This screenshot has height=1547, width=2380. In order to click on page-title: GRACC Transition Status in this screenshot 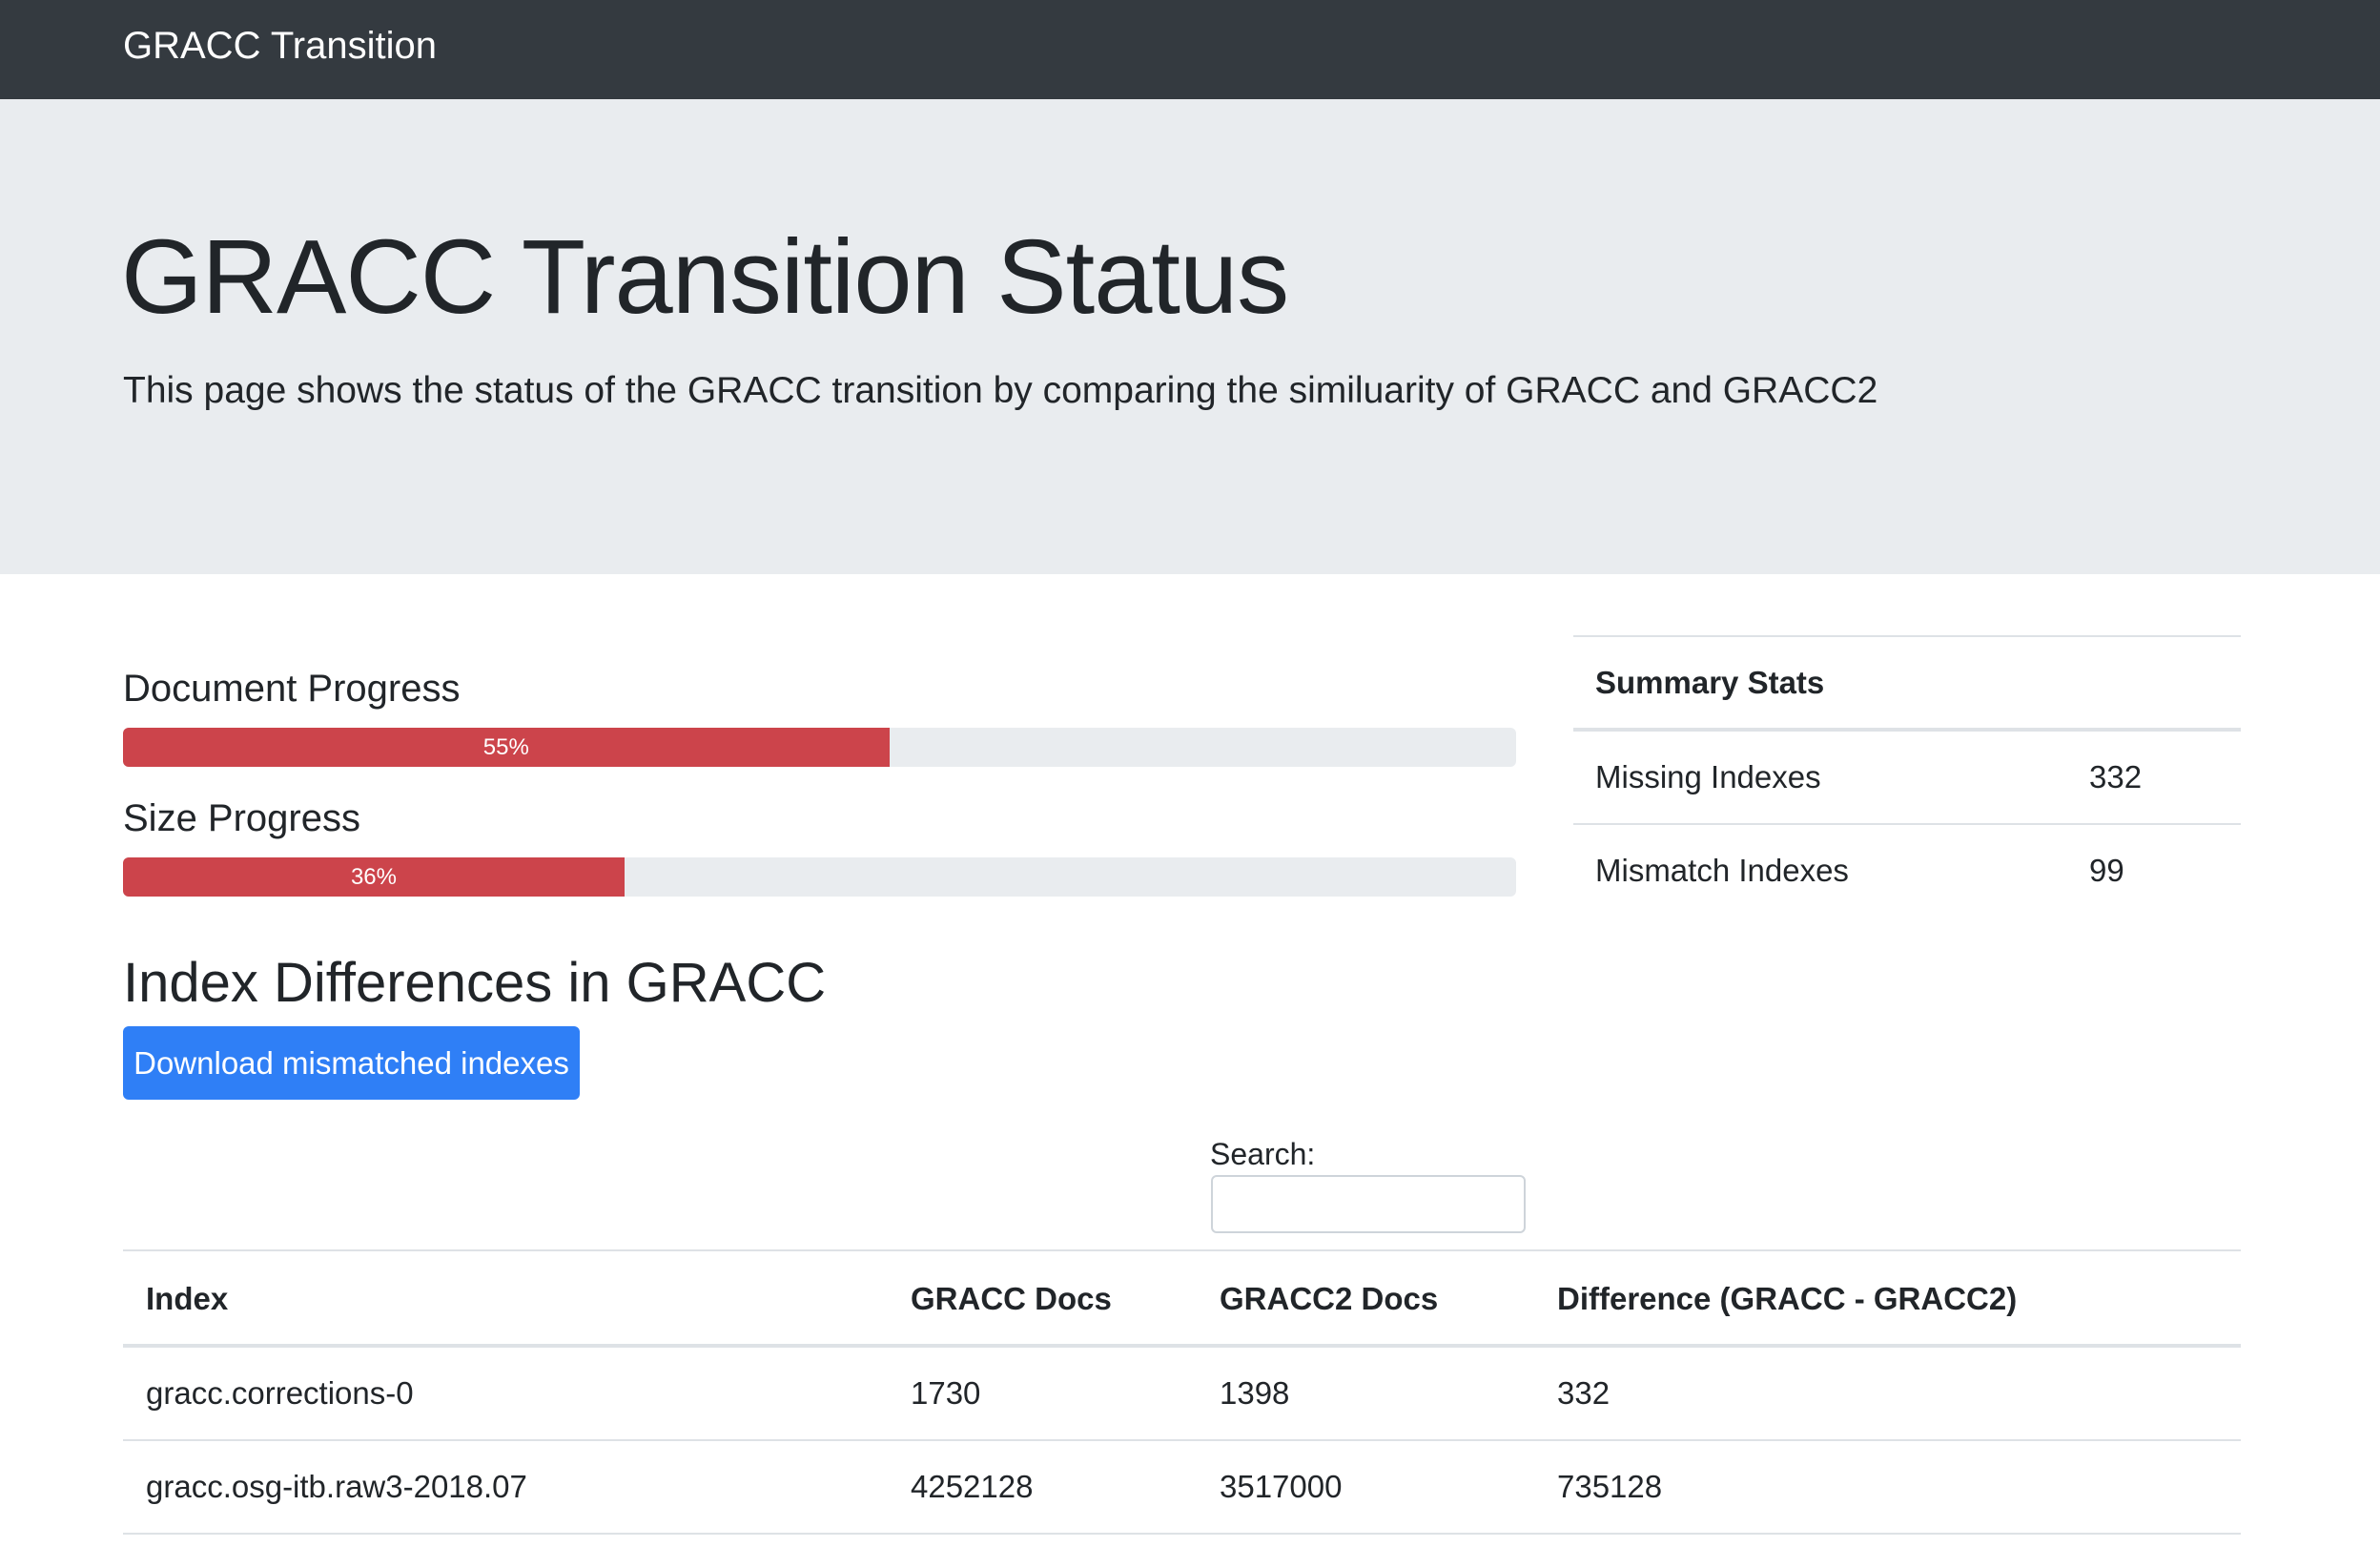, I will do `click(705, 277)`.